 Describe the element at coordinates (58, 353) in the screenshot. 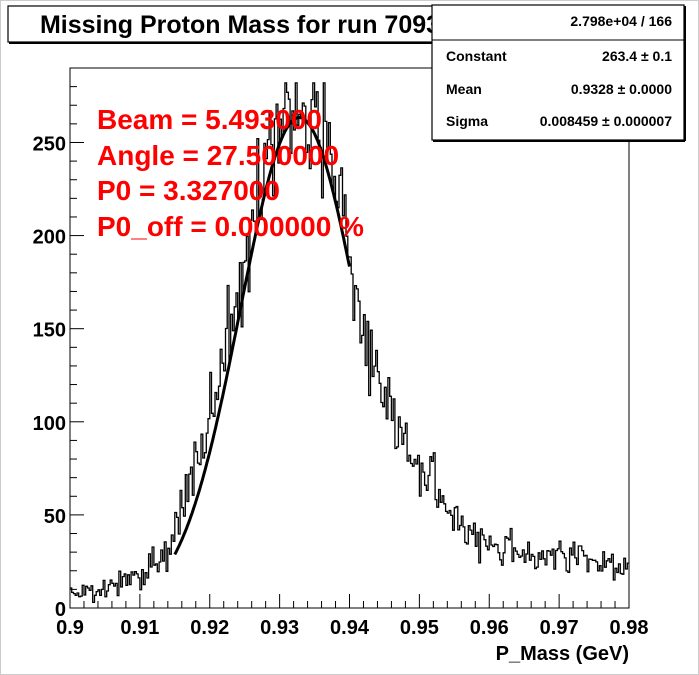

I see `y-axis: 0 50 100 150 200 250` at that location.